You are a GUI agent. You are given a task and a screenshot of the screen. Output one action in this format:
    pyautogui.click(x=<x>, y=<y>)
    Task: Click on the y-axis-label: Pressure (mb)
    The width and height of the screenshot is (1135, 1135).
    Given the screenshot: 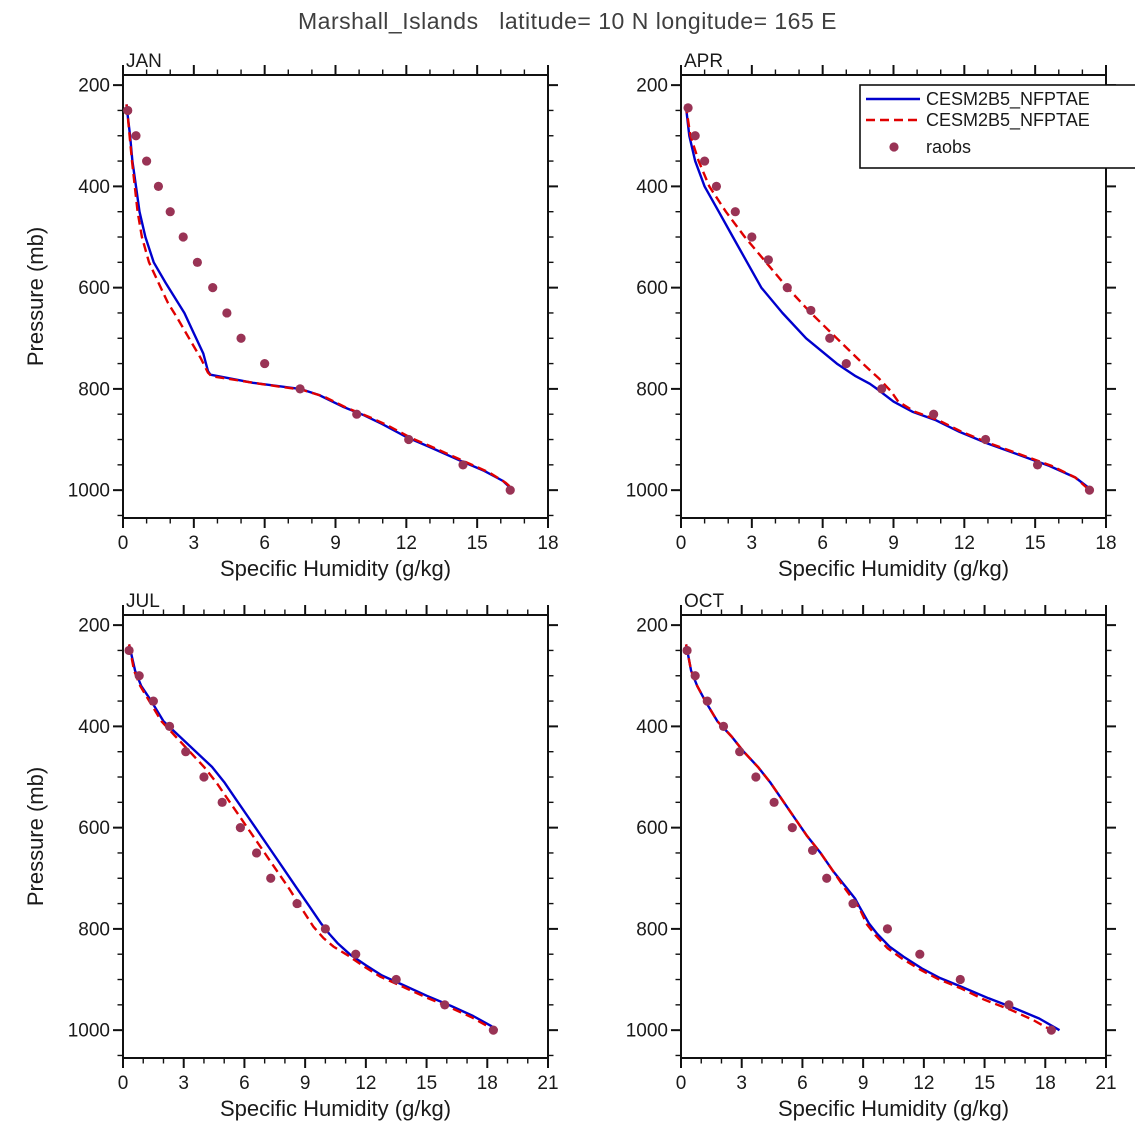 What is the action you would take?
    pyautogui.click(x=35, y=296)
    